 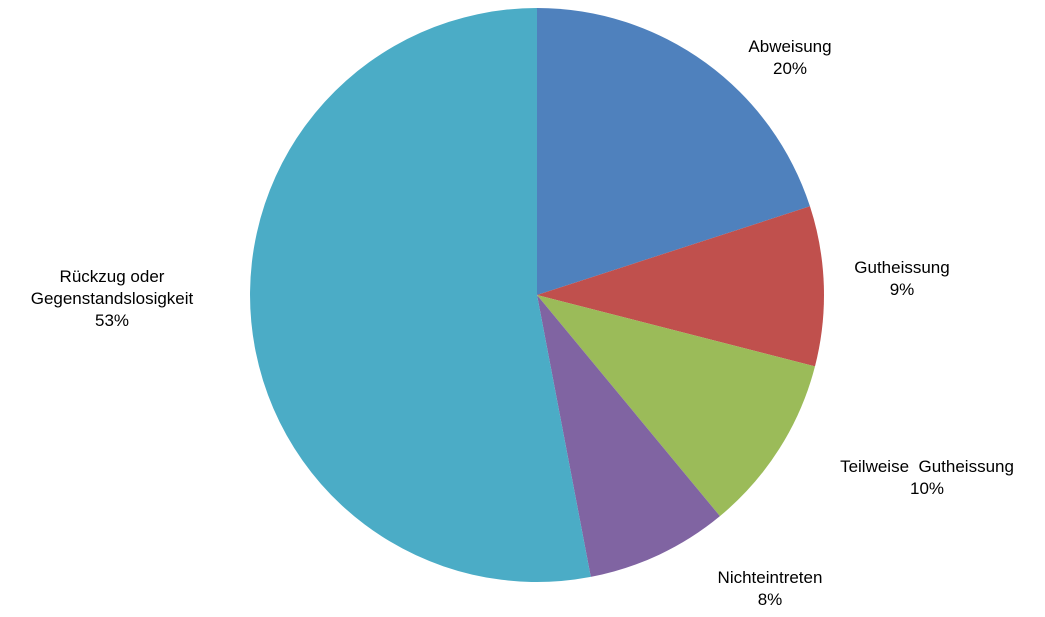 I want to click on pie-label-category: Gutheissung, so click(x=901, y=267).